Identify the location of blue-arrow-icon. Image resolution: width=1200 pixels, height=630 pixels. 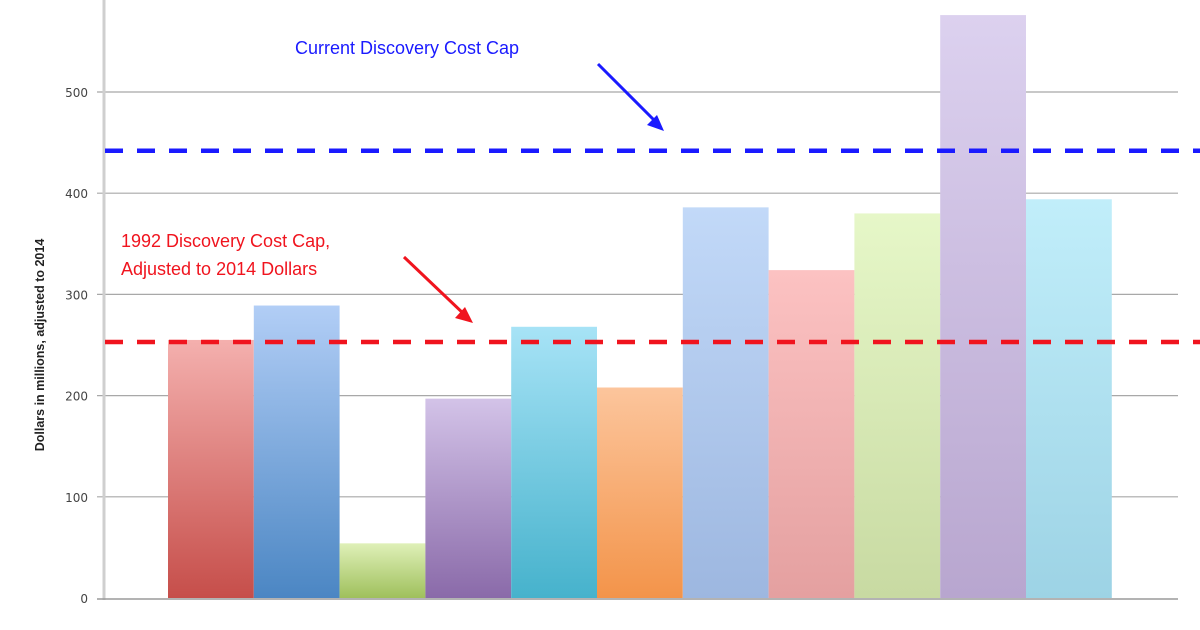
(630, 96).